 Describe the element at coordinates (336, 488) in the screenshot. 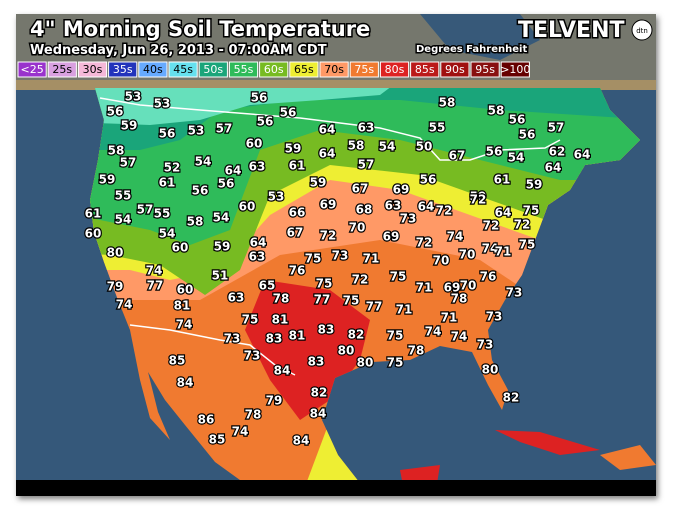

I see `bottom-bar` at that location.